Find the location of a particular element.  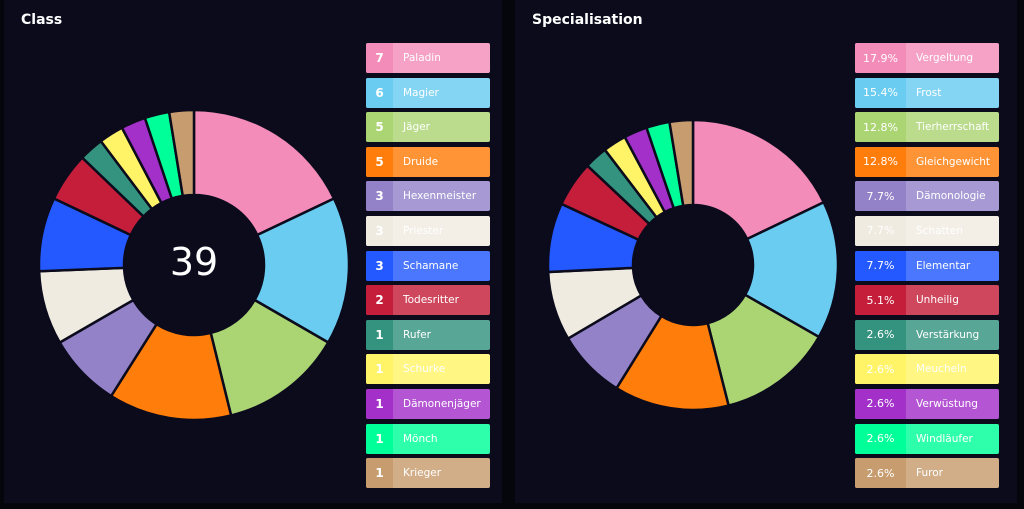

legend-item: 7.7% Schatten is located at coordinates (927, 230).